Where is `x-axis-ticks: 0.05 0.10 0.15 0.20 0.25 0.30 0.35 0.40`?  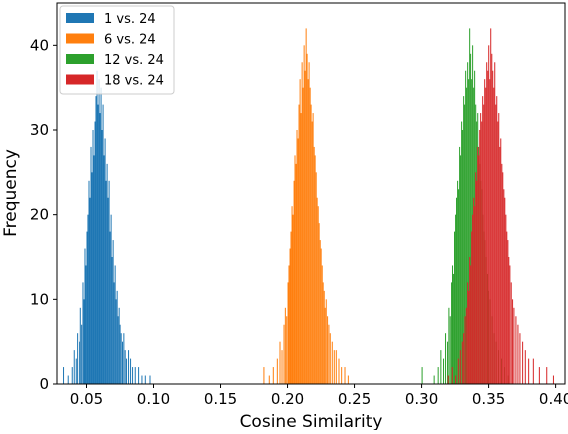
x-axis-ticks: 0.05 0.10 0.15 0.20 0.25 0.30 0.35 0.40 is located at coordinates (319, 396).